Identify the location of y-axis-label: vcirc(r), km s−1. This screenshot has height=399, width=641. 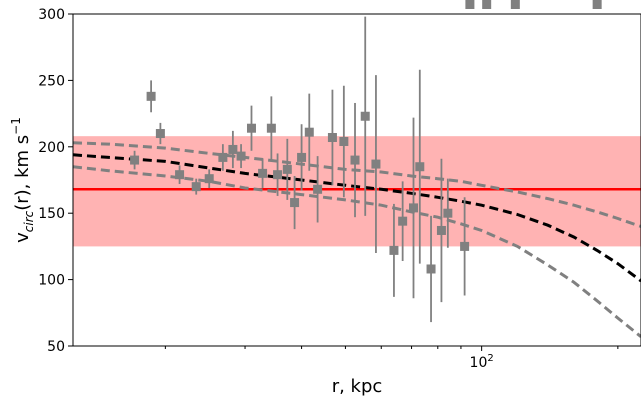
(22, 180).